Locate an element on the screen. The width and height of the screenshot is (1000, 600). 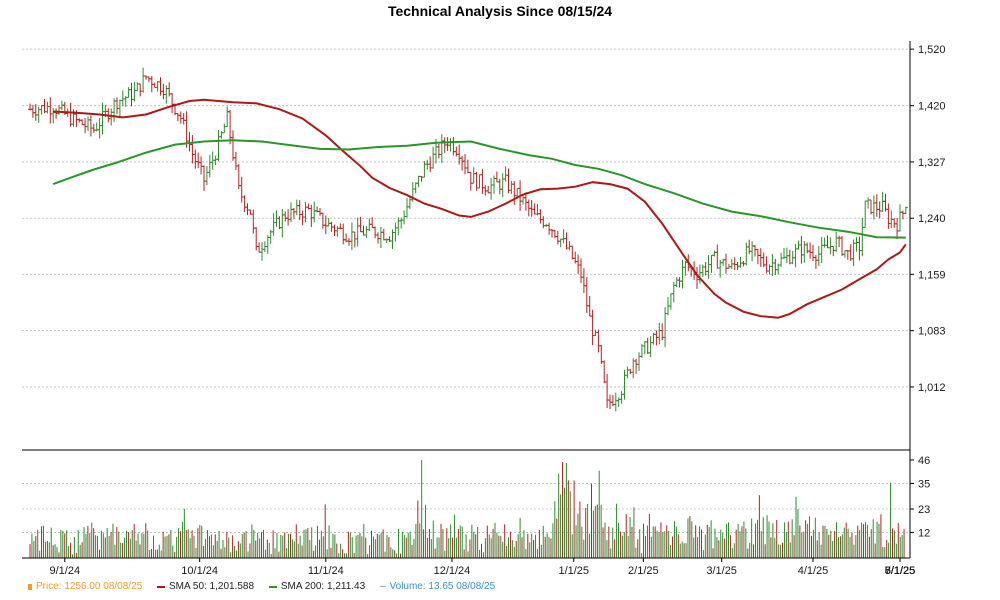
date-tick-label: 11/1/24 is located at coordinates (326, 571).